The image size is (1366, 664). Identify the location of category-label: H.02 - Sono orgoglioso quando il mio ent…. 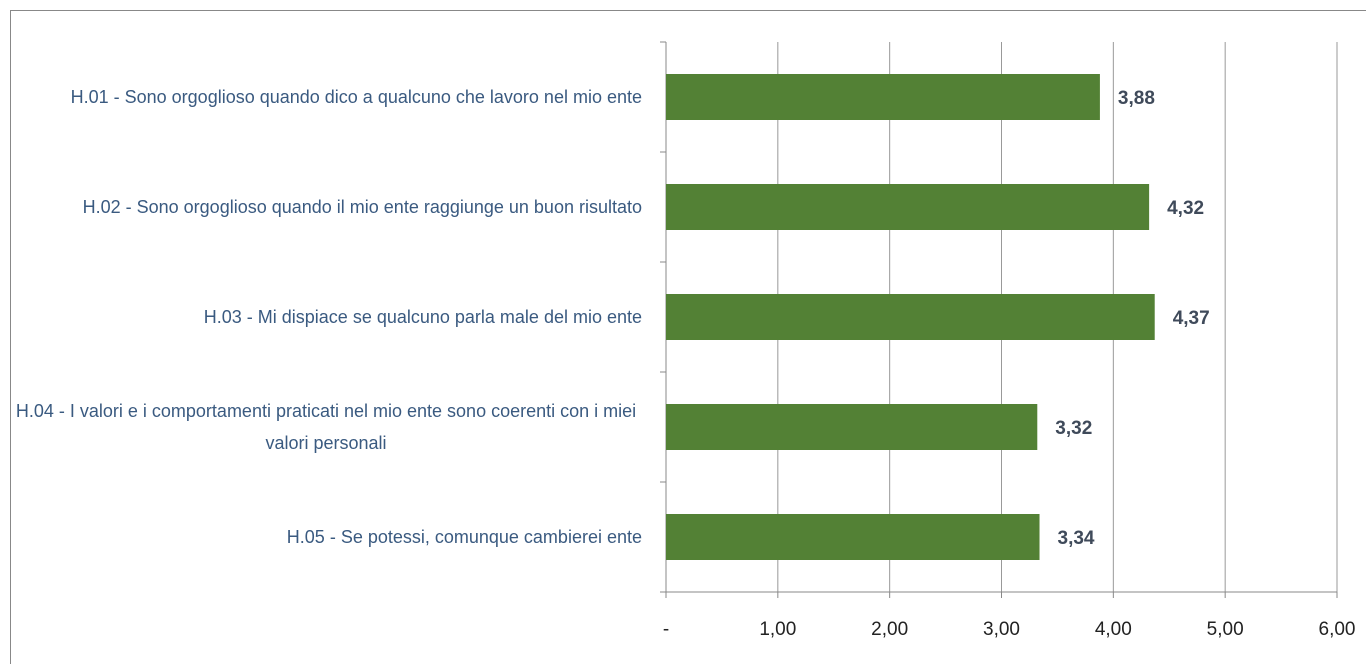
(362, 207).